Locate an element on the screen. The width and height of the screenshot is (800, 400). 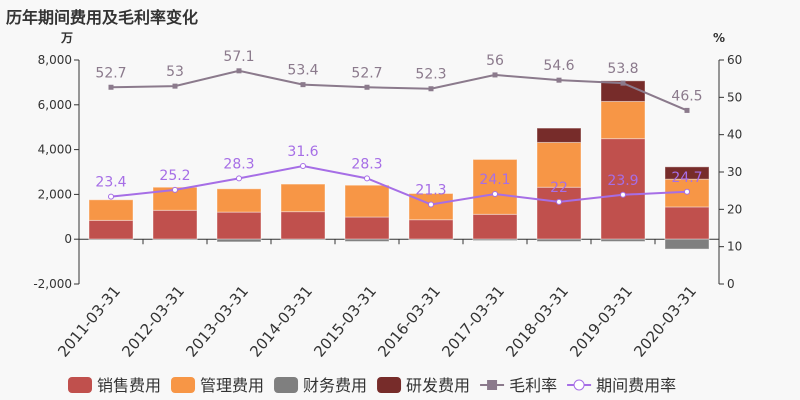
legend-label-财务费用: 财务费用 is located at coordinates (335, 385).